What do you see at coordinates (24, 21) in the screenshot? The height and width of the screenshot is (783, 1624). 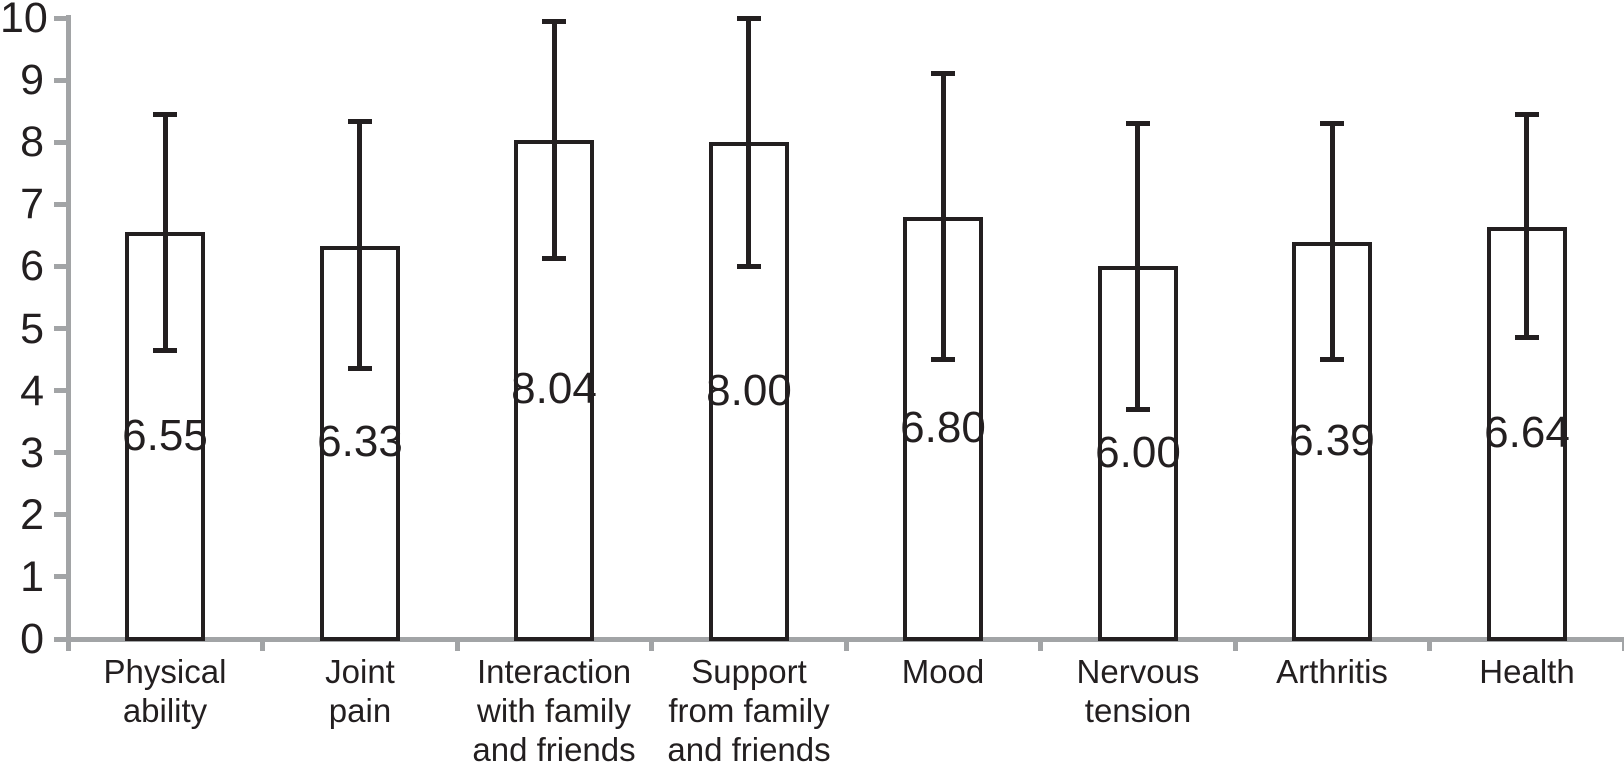 I see `y-axis-tick-label: 10` at bounding box center [24, 21].